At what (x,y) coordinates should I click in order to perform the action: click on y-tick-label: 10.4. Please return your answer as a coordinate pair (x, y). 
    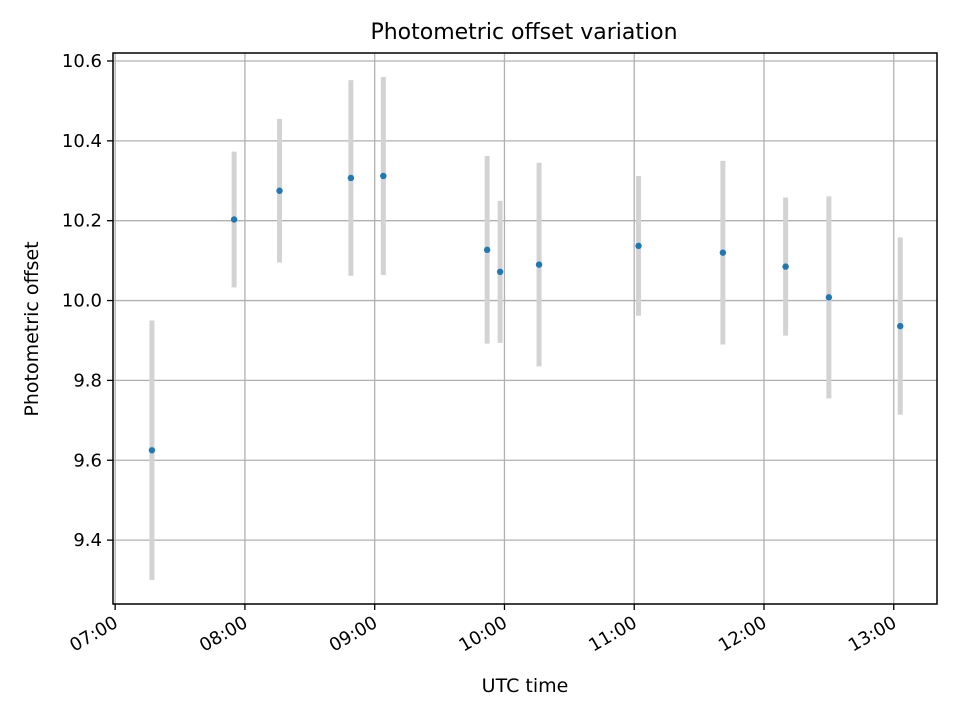
    Looking at the image, I should click on (82, 141).